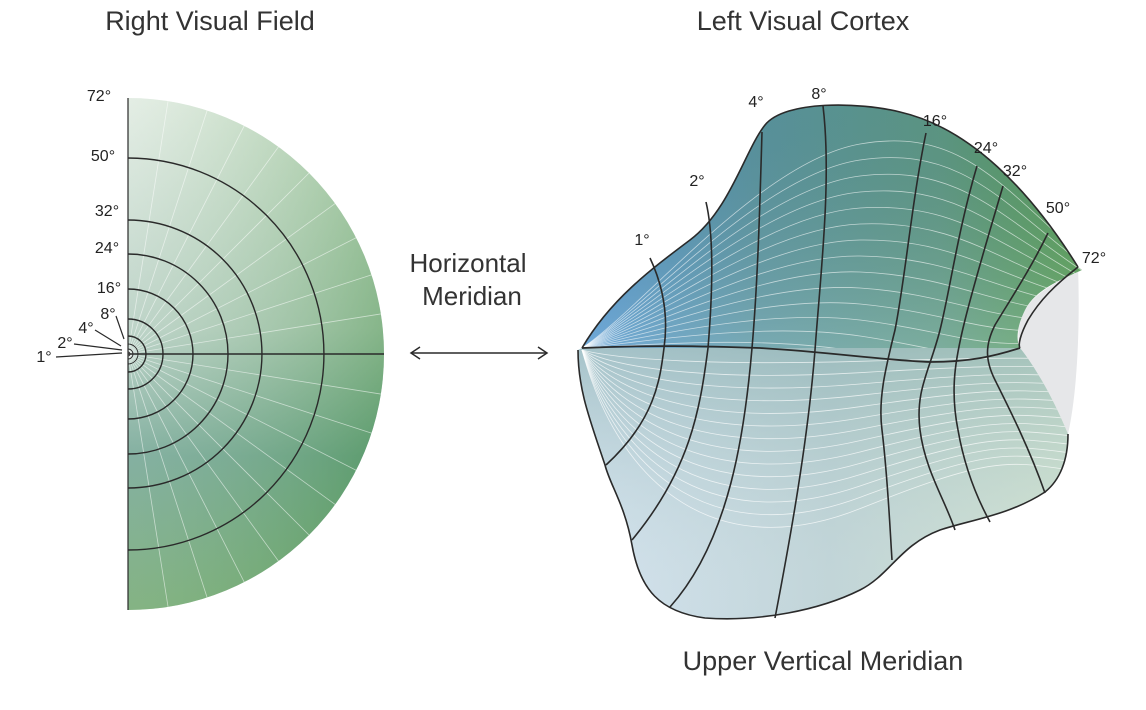 This screenshot has width=1146, height=710. Describe the element at coordinates (479, 353) in the screenshot. I see `double-arrow` at that location.